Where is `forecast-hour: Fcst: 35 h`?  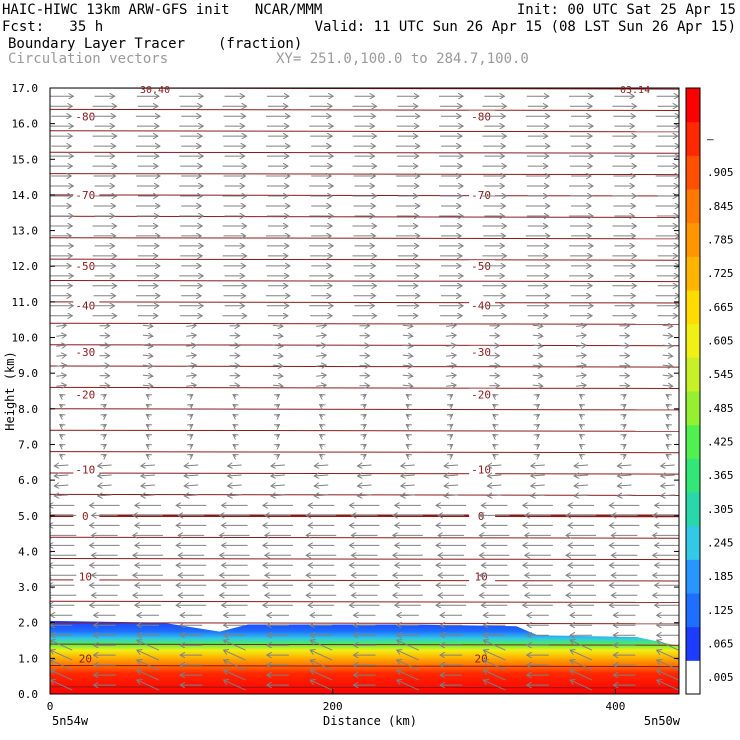 forecast-hour: Fcst: 35 h is located at coordinates (53, 27).